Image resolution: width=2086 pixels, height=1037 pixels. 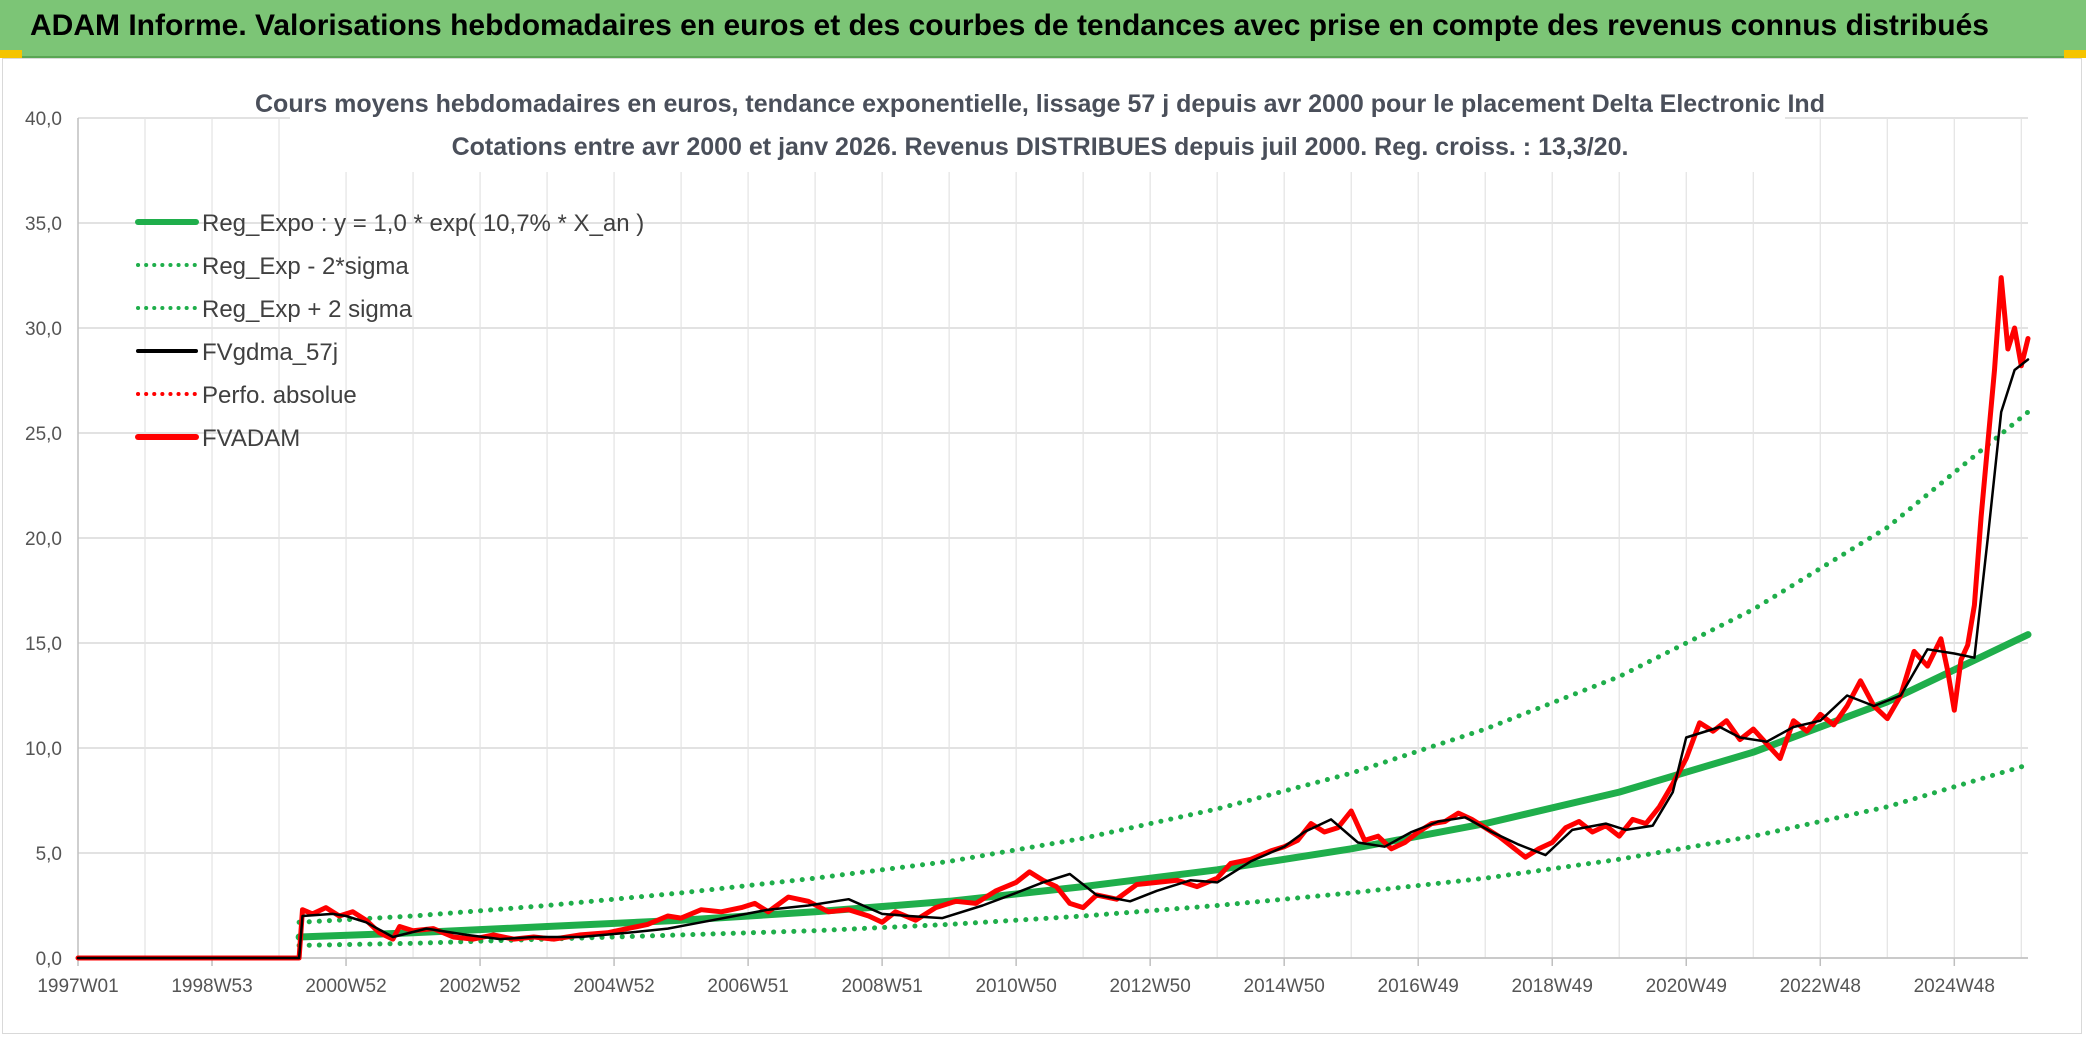 I want to click on x-tick-label: 2000W52, so click(x=345, y=986).